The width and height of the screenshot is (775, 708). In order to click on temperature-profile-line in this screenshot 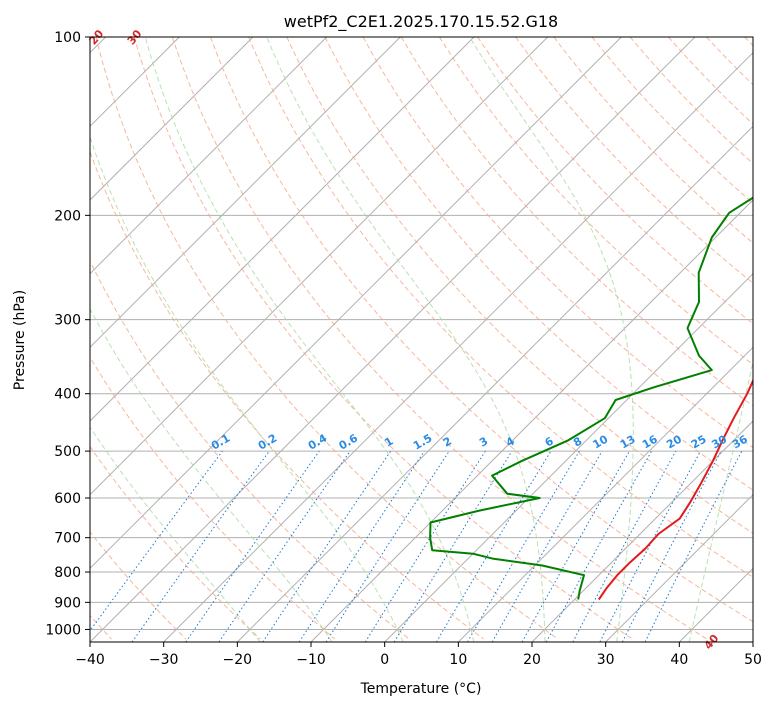, I will do `click(675, 489)`.